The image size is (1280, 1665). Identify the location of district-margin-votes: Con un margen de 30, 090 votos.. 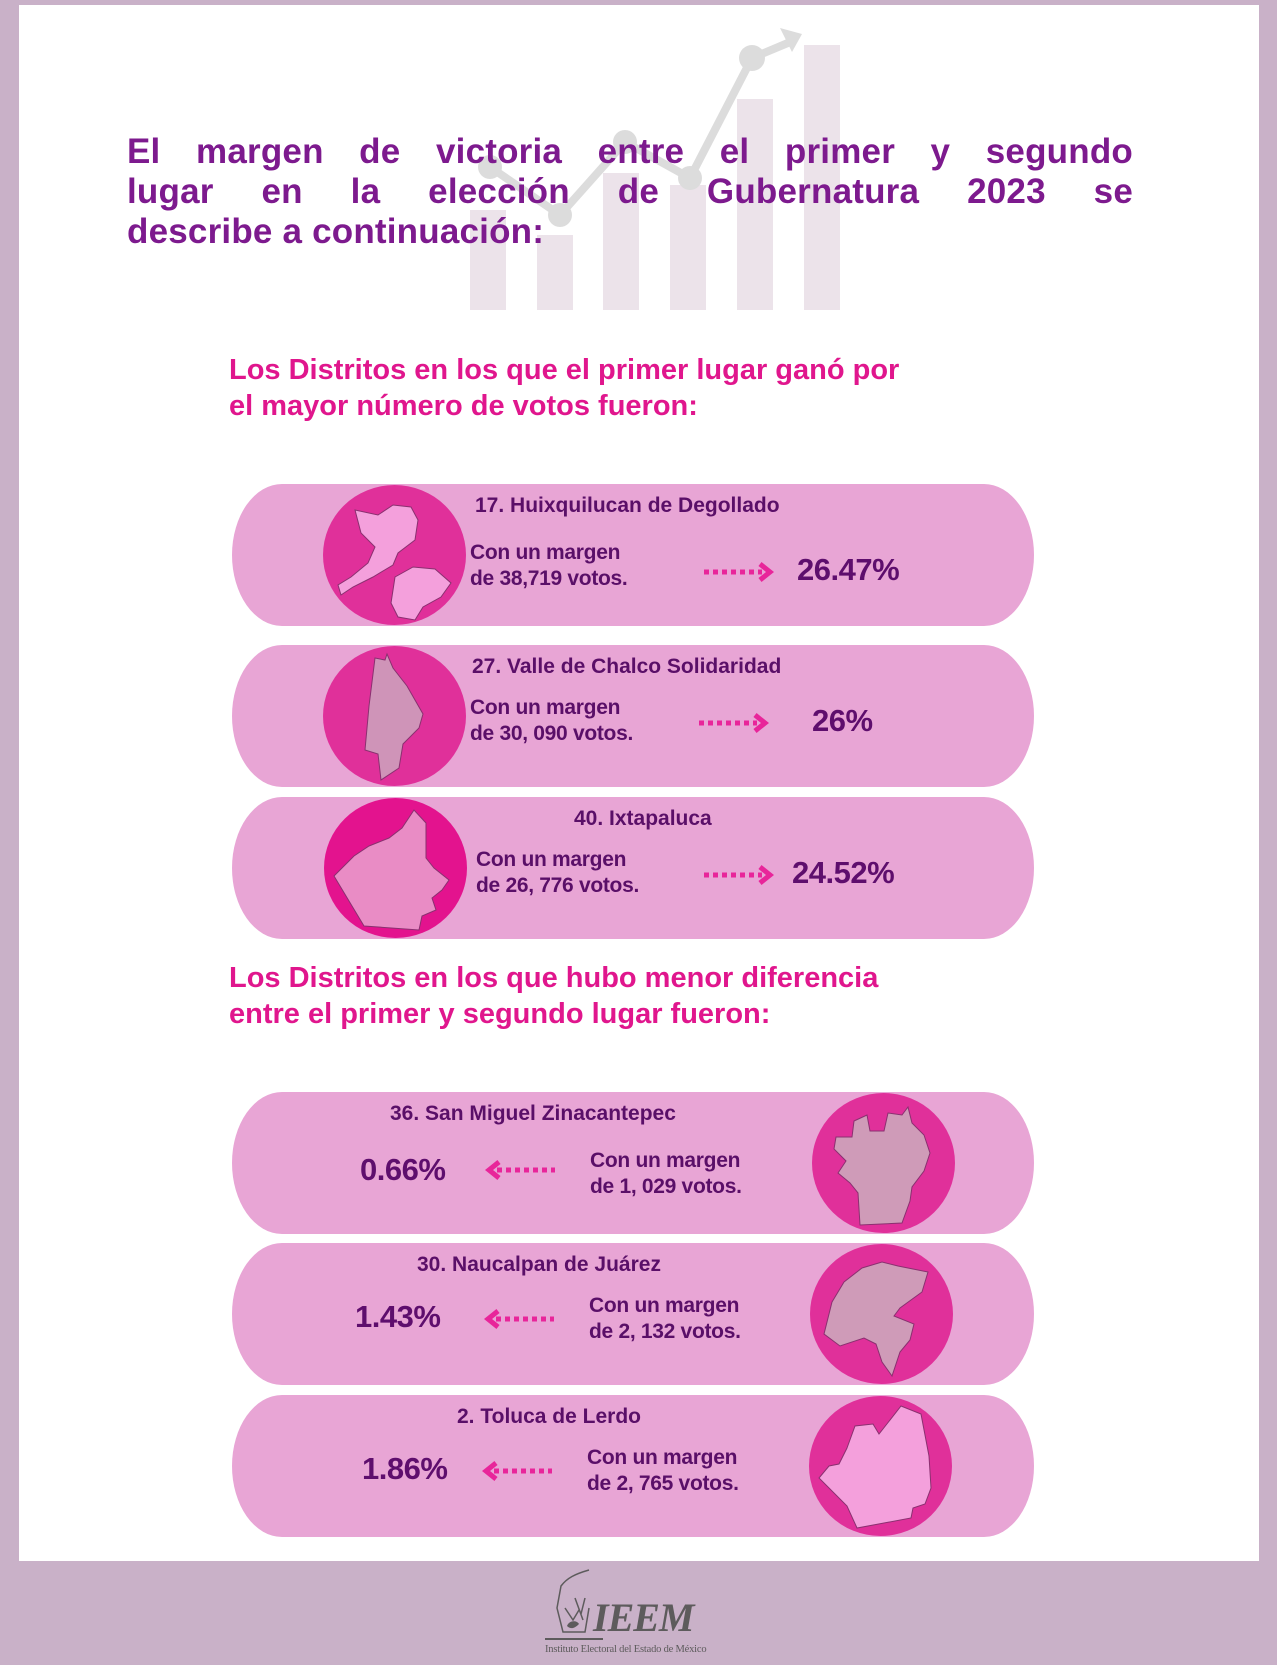
(551, 721).